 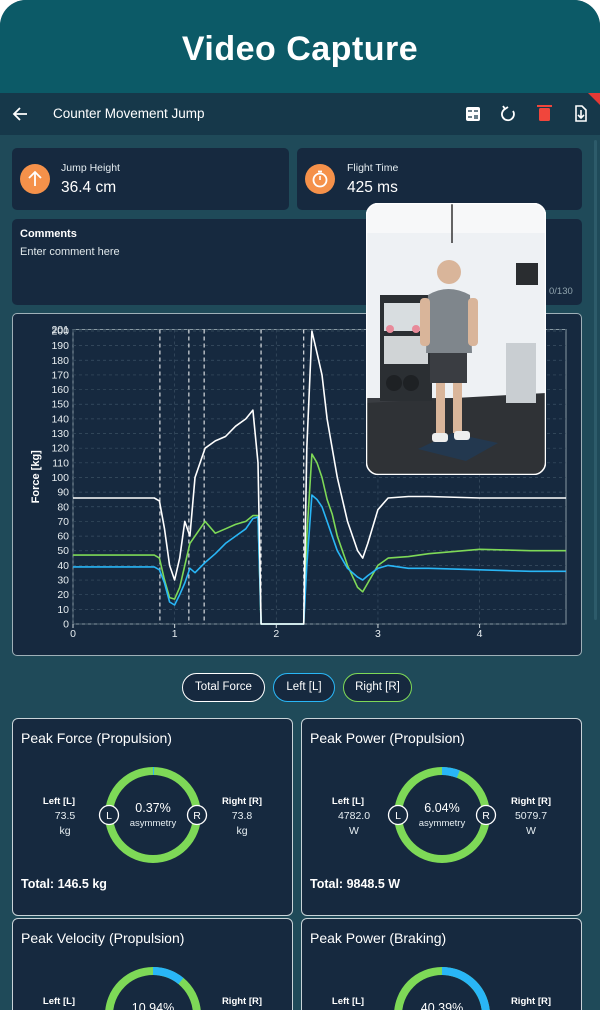 What do you see at coordinates (48, 234) in the screenshot?
I see `comments-label: Comments` at bounding box center [48, 234].